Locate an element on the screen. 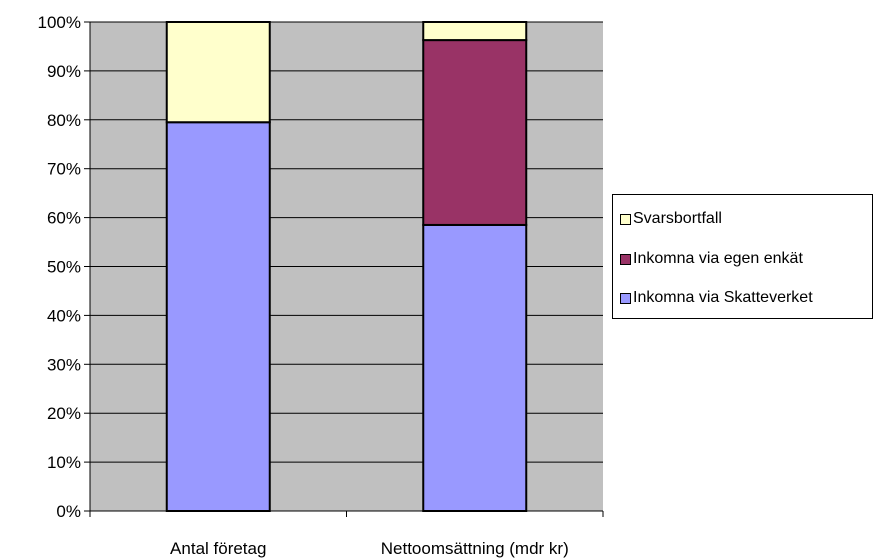 This screenshot has width=873, height=559. y-tick-labels: 0% 10% 20% 30% 40% 50% 60% 70% 80% 90% 100% is located at coordinates (59, 267).